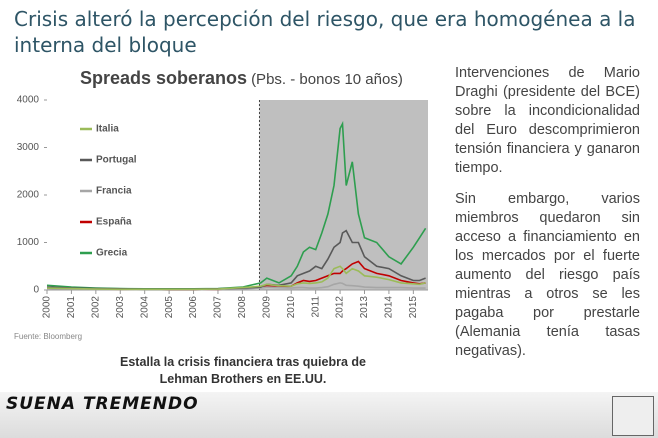  Describe the element at coordinates (120, 307) in the screenshot. I see `x-tick-label: 2003` at that location.